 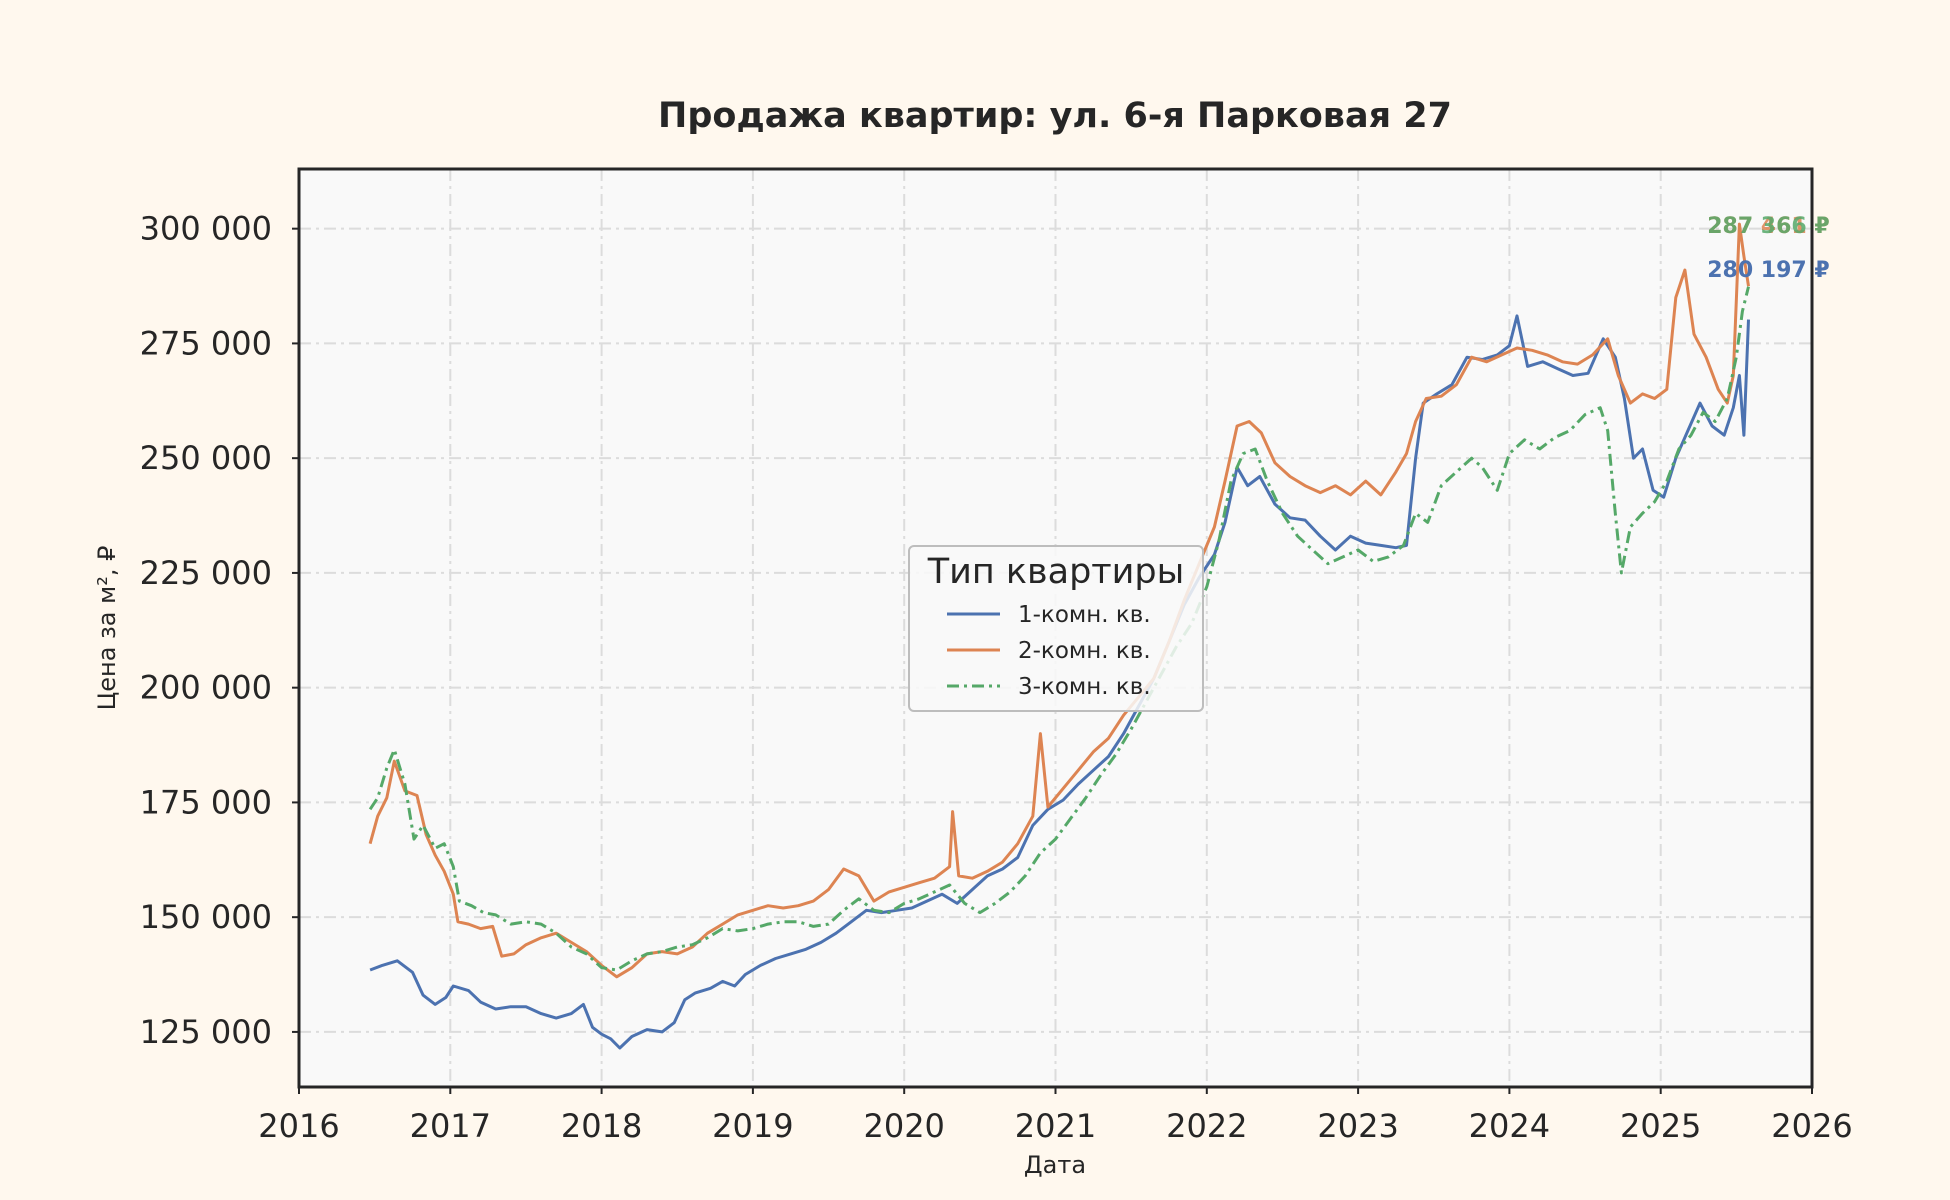 I want to click on y-tick-label: 175 000, so click(x=206, y=802).